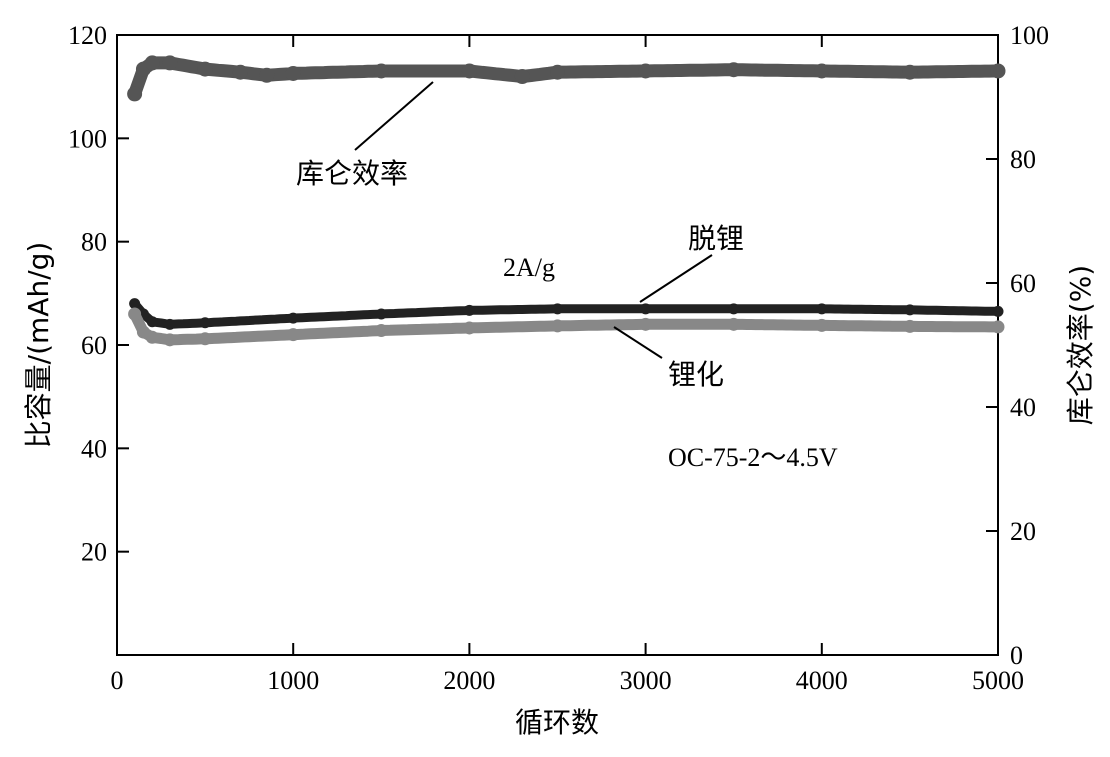 The width and height of the screenshot is (1110, 757). I want to click on y-left-tick-label: 100, so click(87, 138).